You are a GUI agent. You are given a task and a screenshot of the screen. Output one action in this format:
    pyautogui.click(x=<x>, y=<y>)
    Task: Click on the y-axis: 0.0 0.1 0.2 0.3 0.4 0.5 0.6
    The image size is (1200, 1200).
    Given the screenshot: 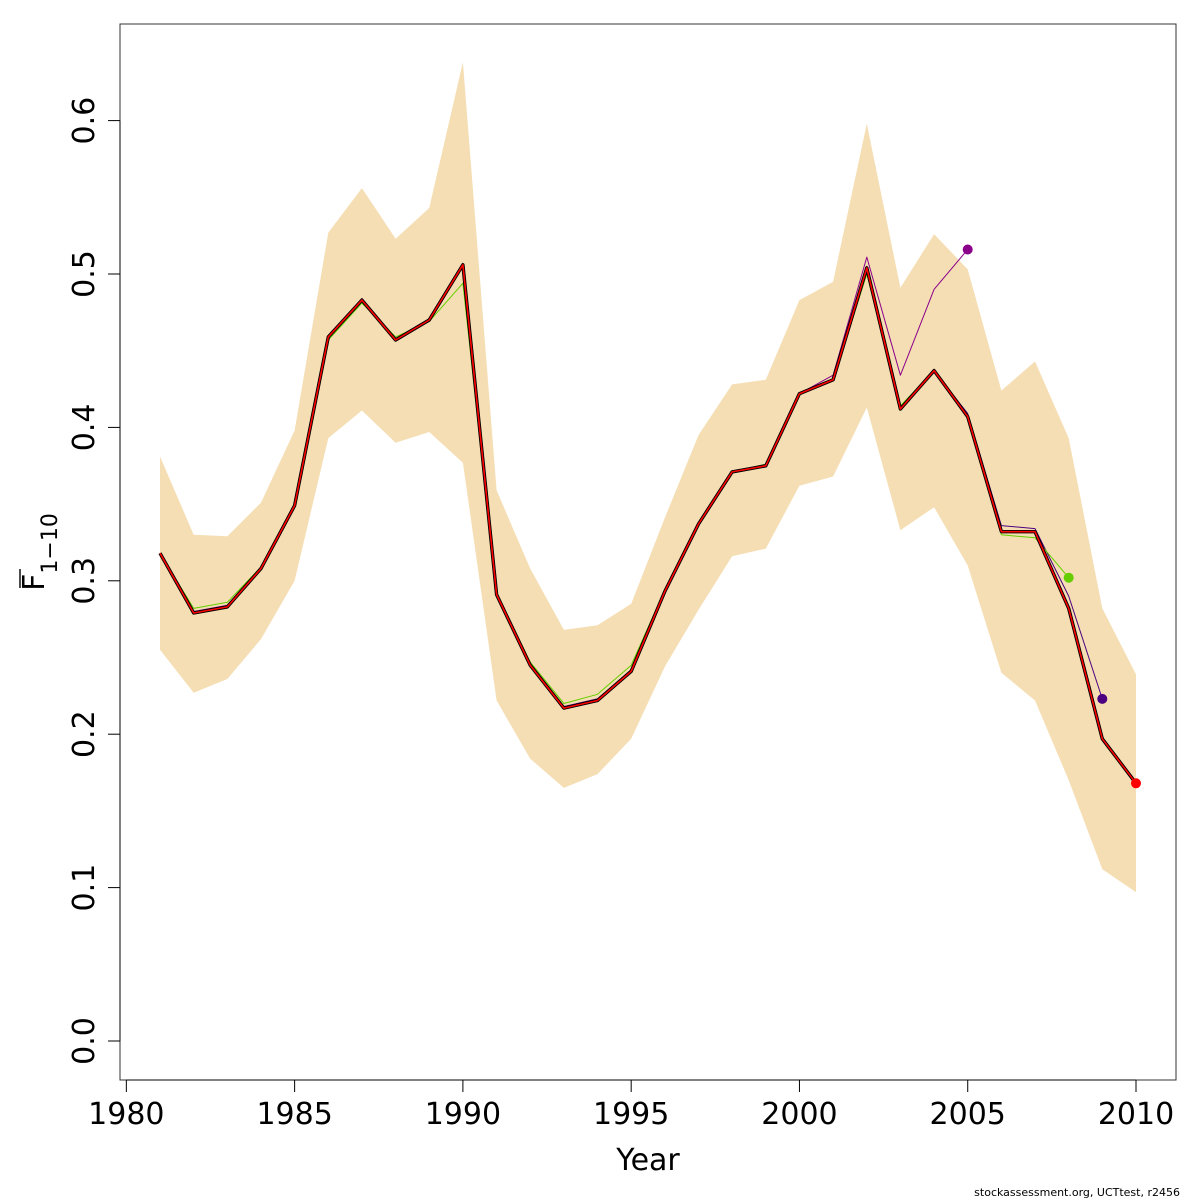 What is the action you would take?
    pyautogui.click(x=94, y=581)
    